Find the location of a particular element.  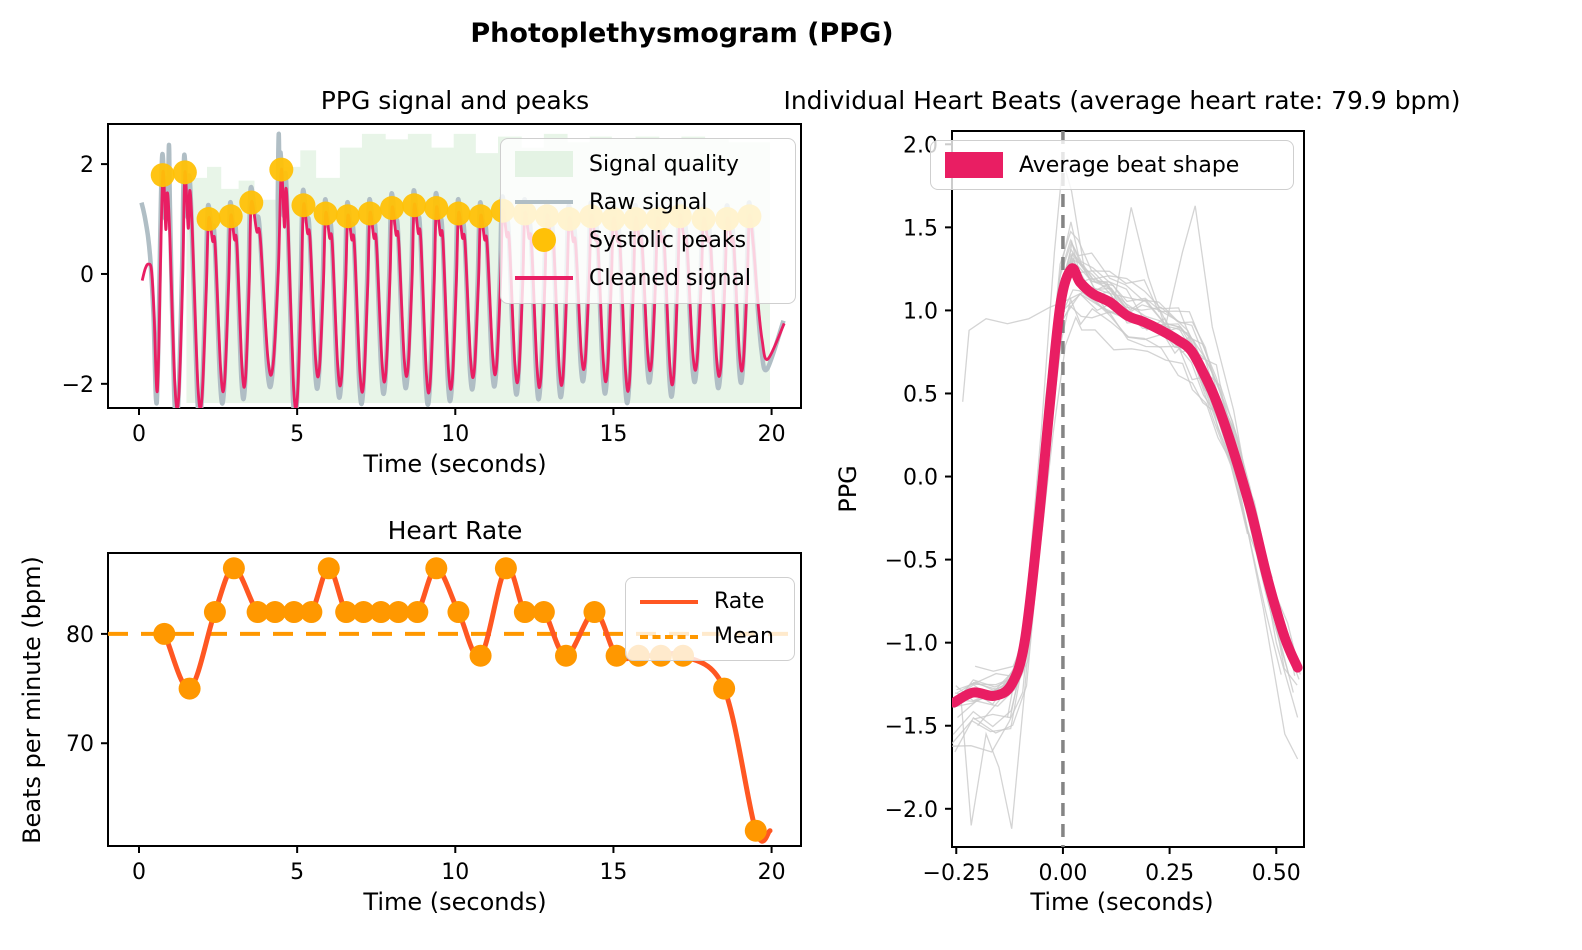

heart-rate-legend: Rate Mean is located at coordinates (710, 619).